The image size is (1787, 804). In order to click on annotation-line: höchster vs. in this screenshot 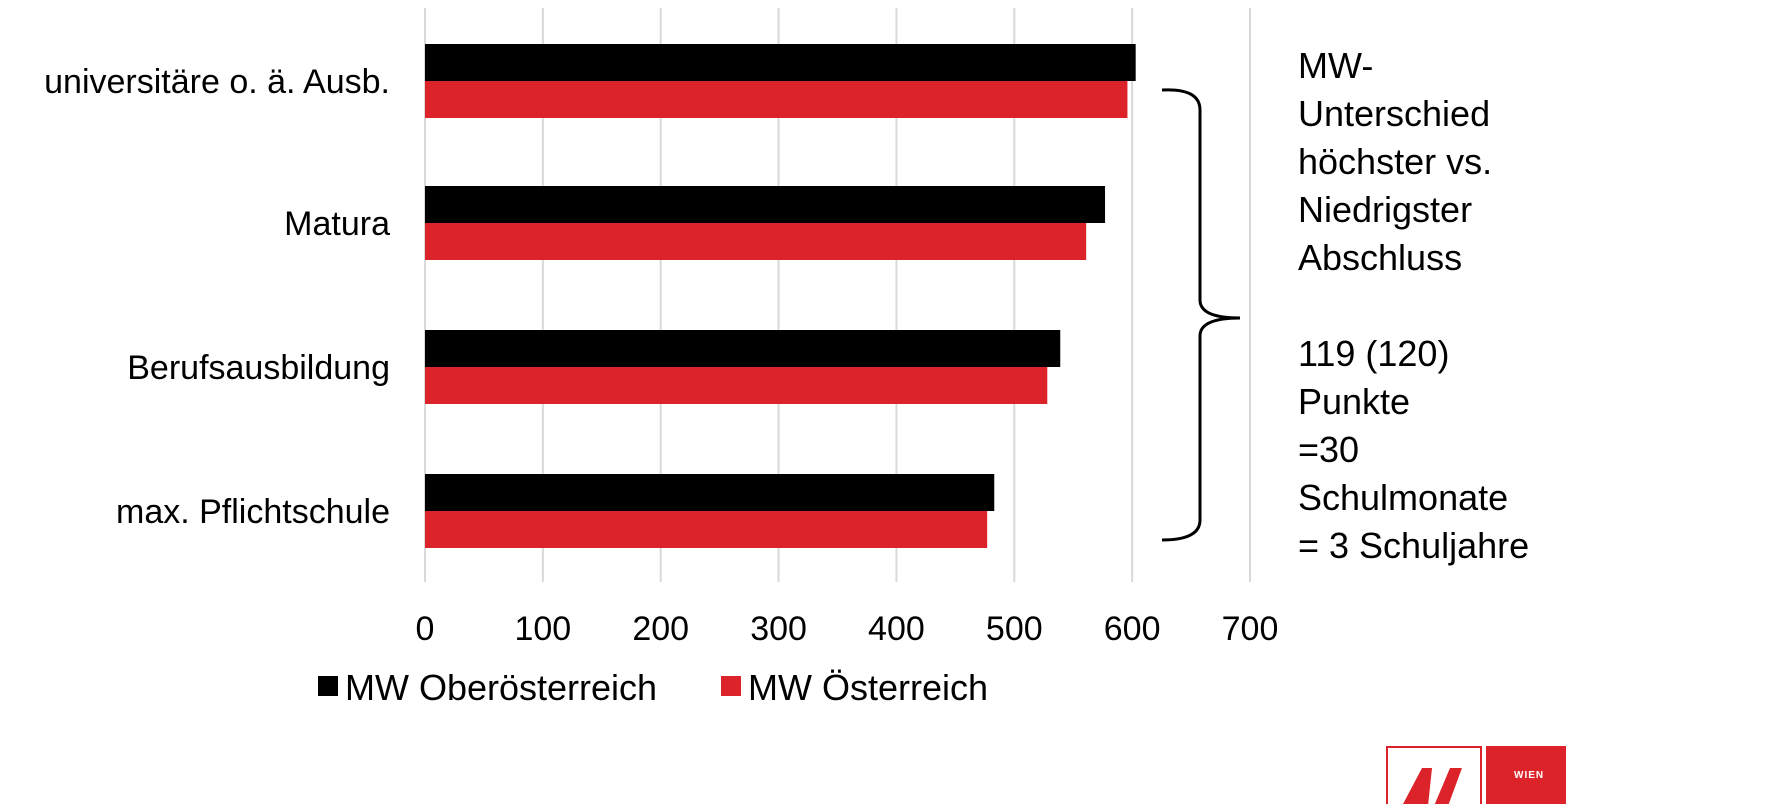, I will do `click(1395, 161)`.